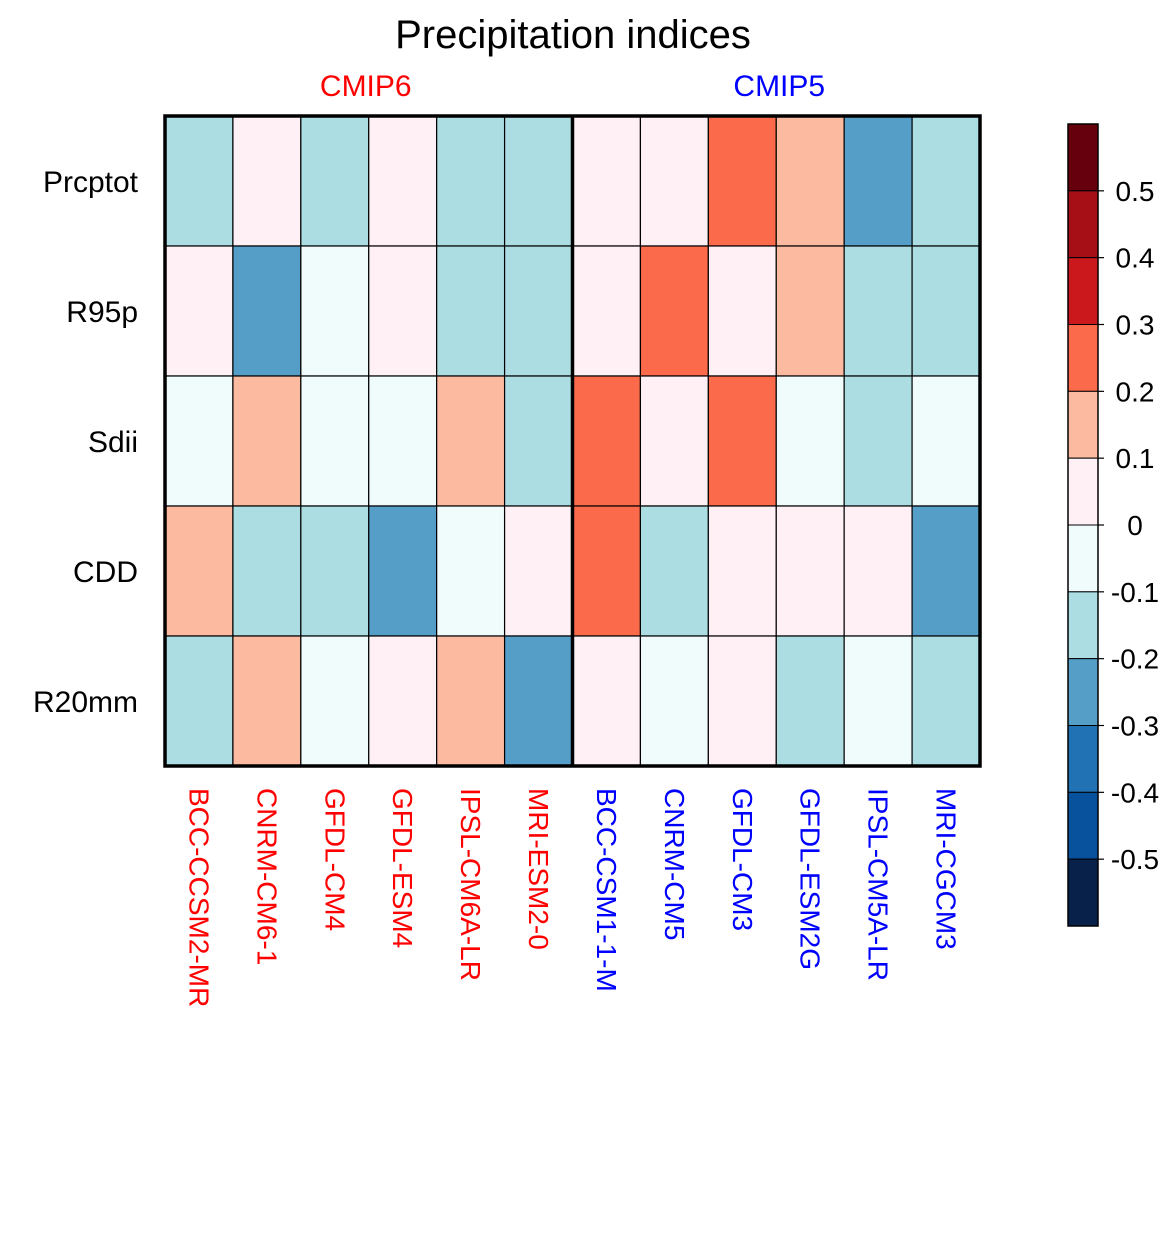 This screenshot has width=1176, height=1252. Describe the element at coordinates (86, 442) in the screenshot. I see `row-labels: Prcptot R95p Sdii CDD R20mm` at that location.